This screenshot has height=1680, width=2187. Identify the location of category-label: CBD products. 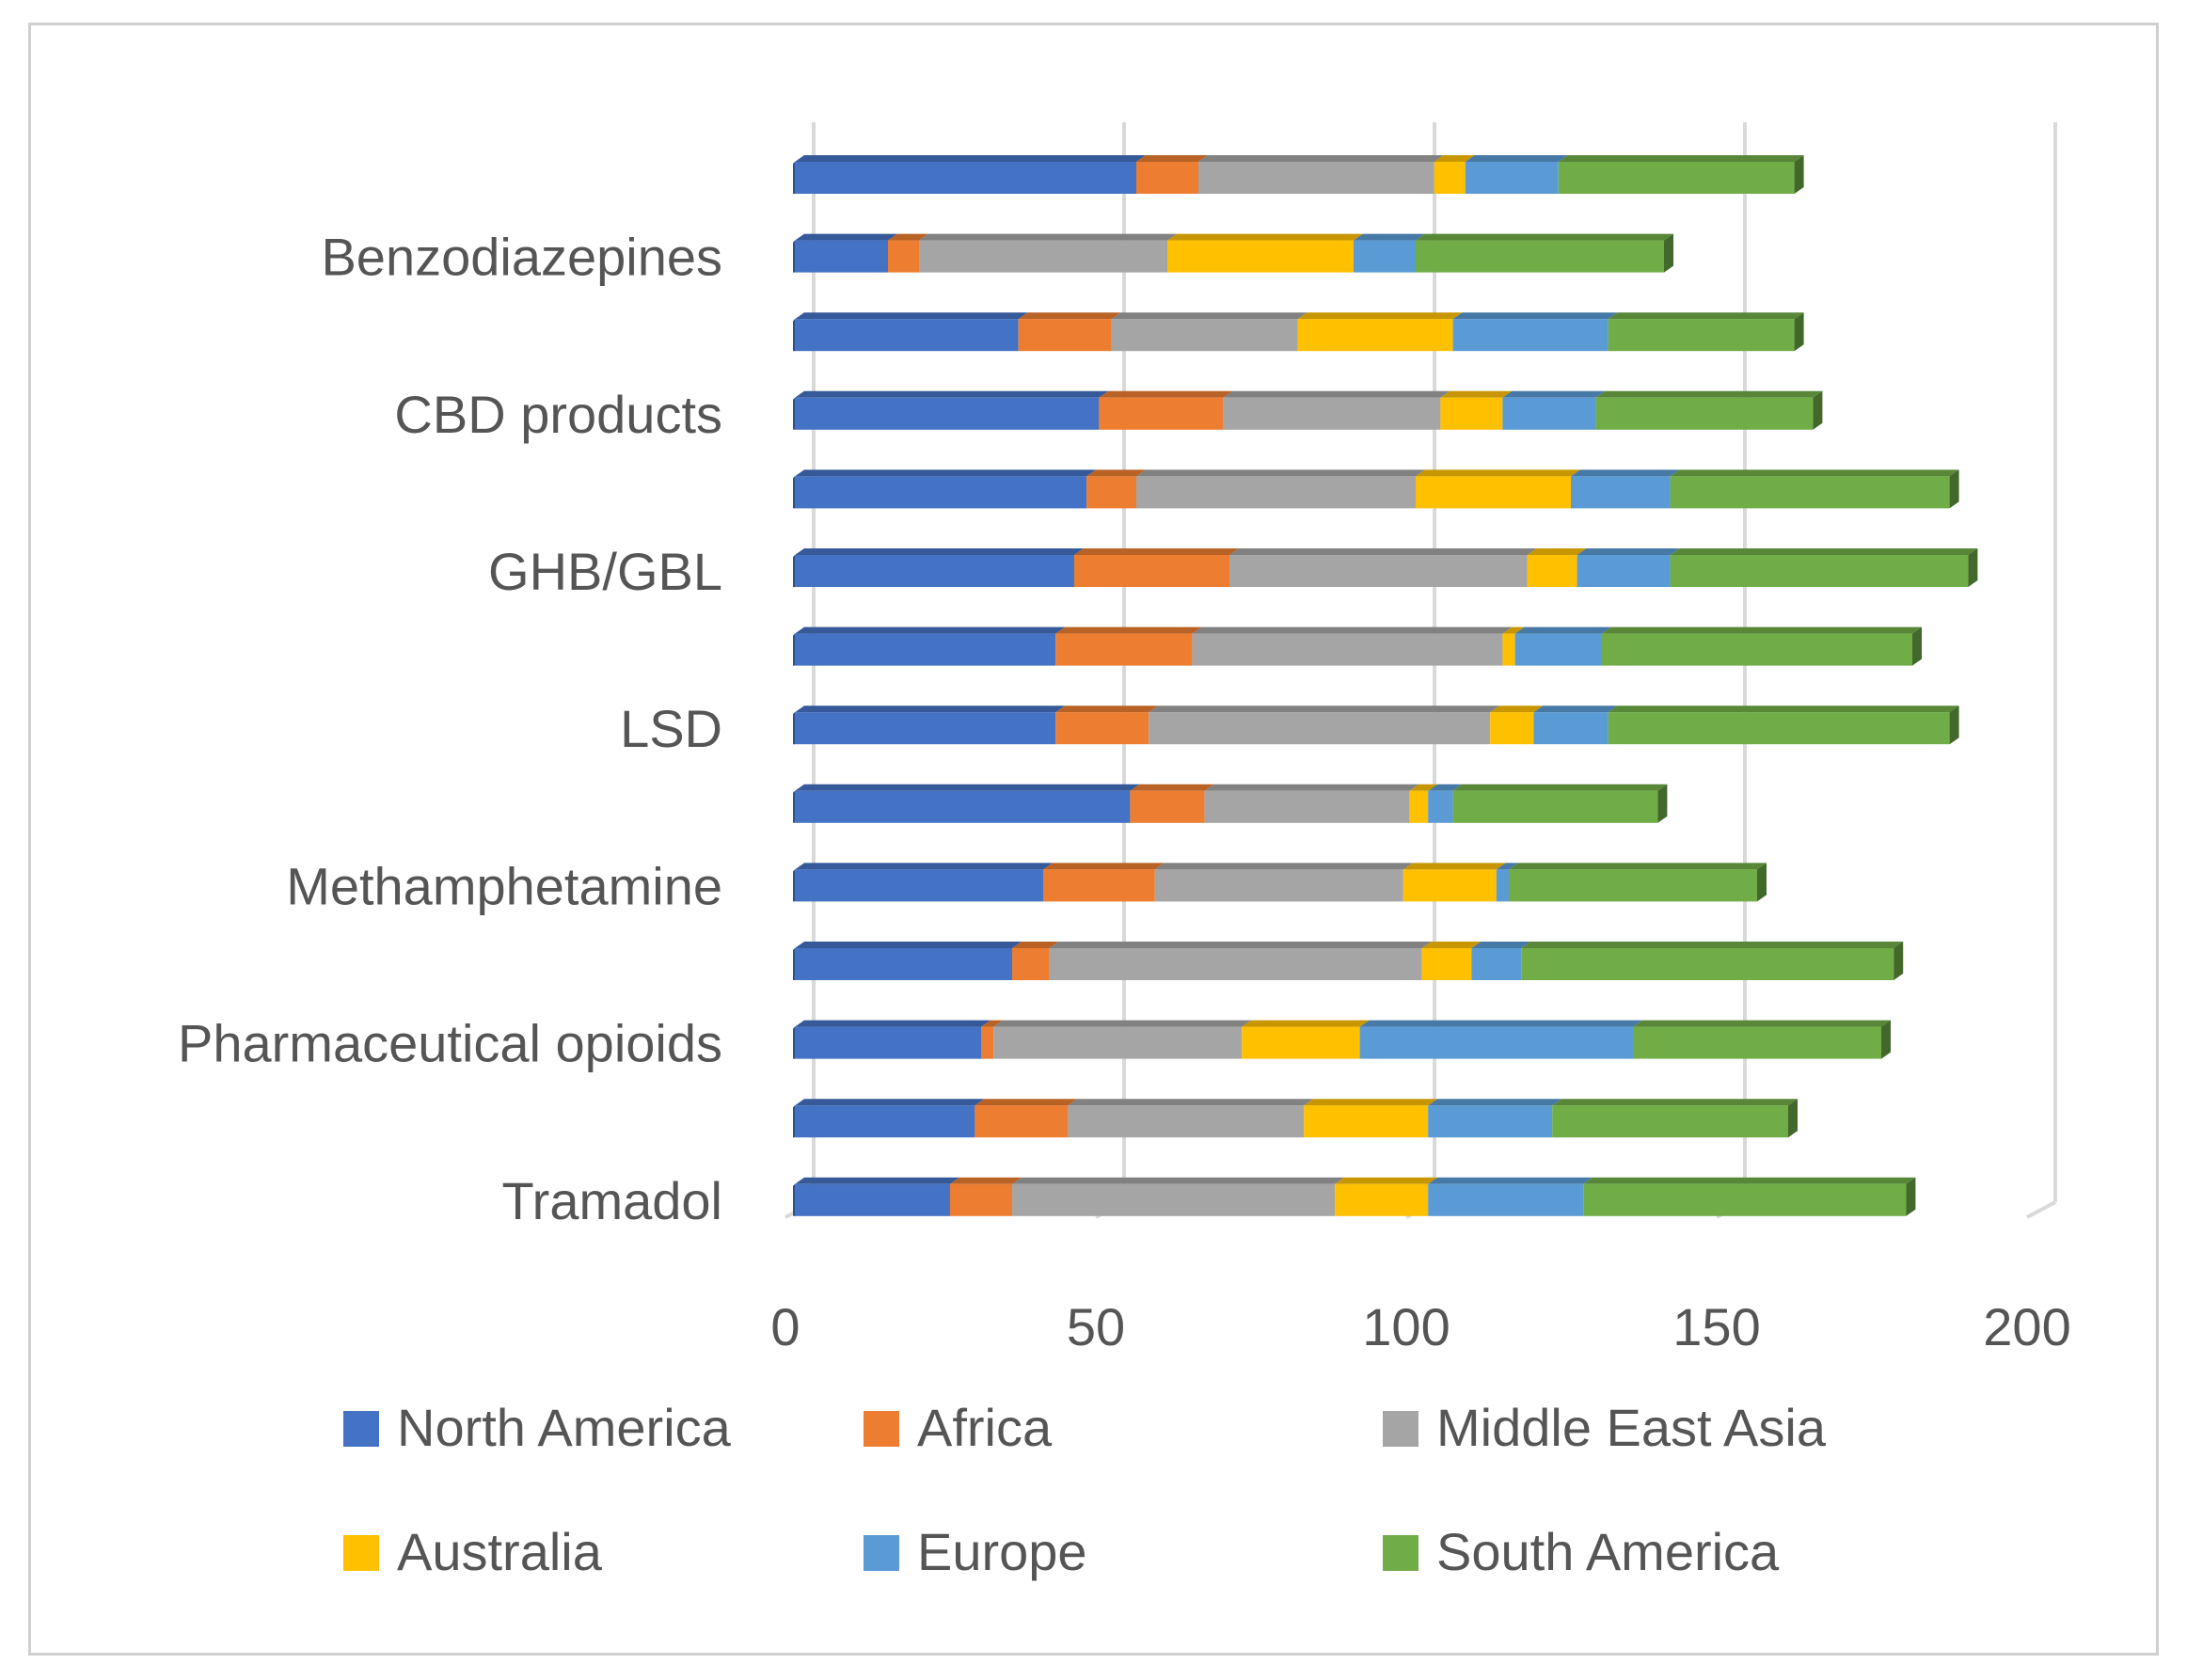
(558, 414).